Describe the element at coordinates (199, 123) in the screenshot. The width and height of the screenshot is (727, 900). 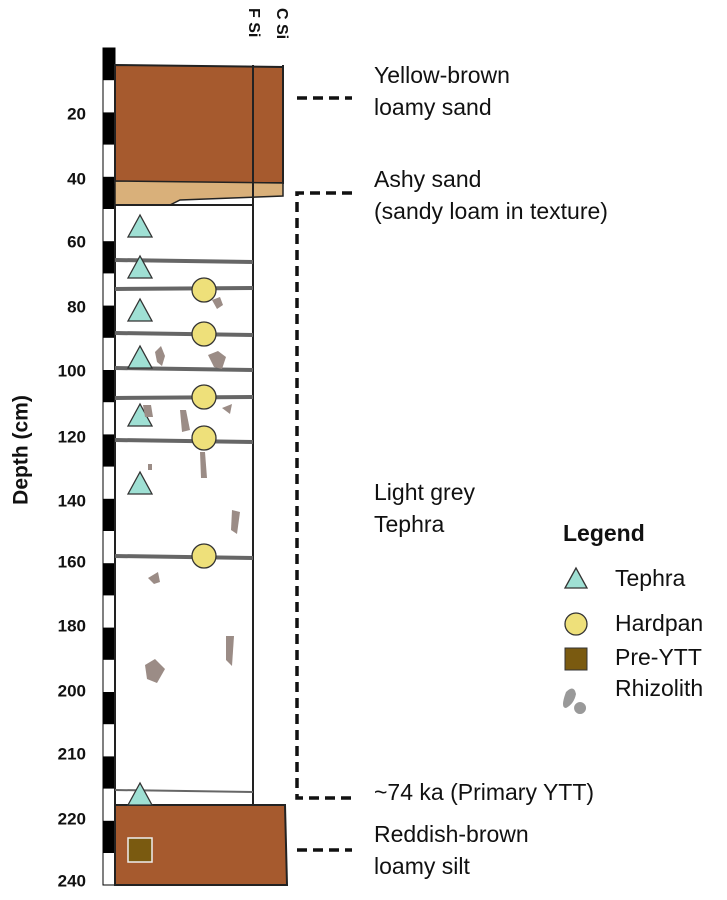
I see `top-layer` at that location.